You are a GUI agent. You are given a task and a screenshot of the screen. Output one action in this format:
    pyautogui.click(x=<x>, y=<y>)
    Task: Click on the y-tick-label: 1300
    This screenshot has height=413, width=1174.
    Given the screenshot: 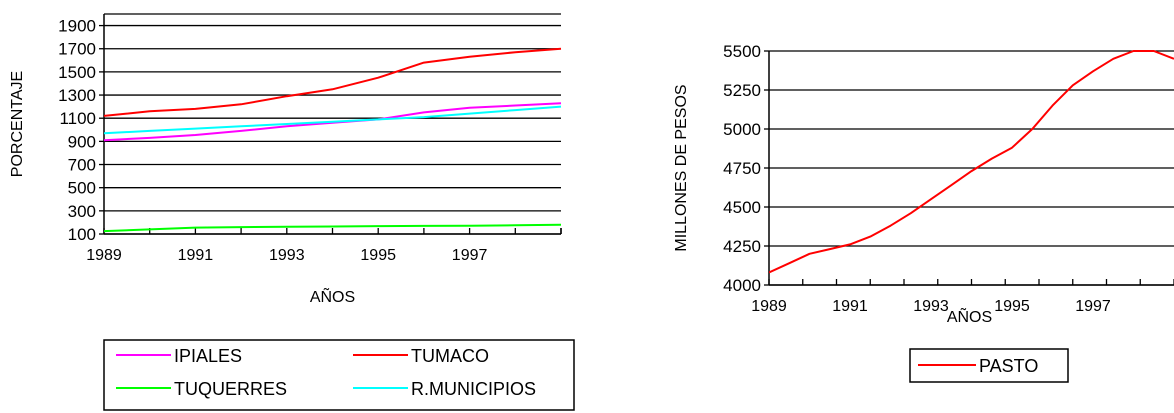 What is the action you would take?
    pyautogui.click(x=77, y=95)
    